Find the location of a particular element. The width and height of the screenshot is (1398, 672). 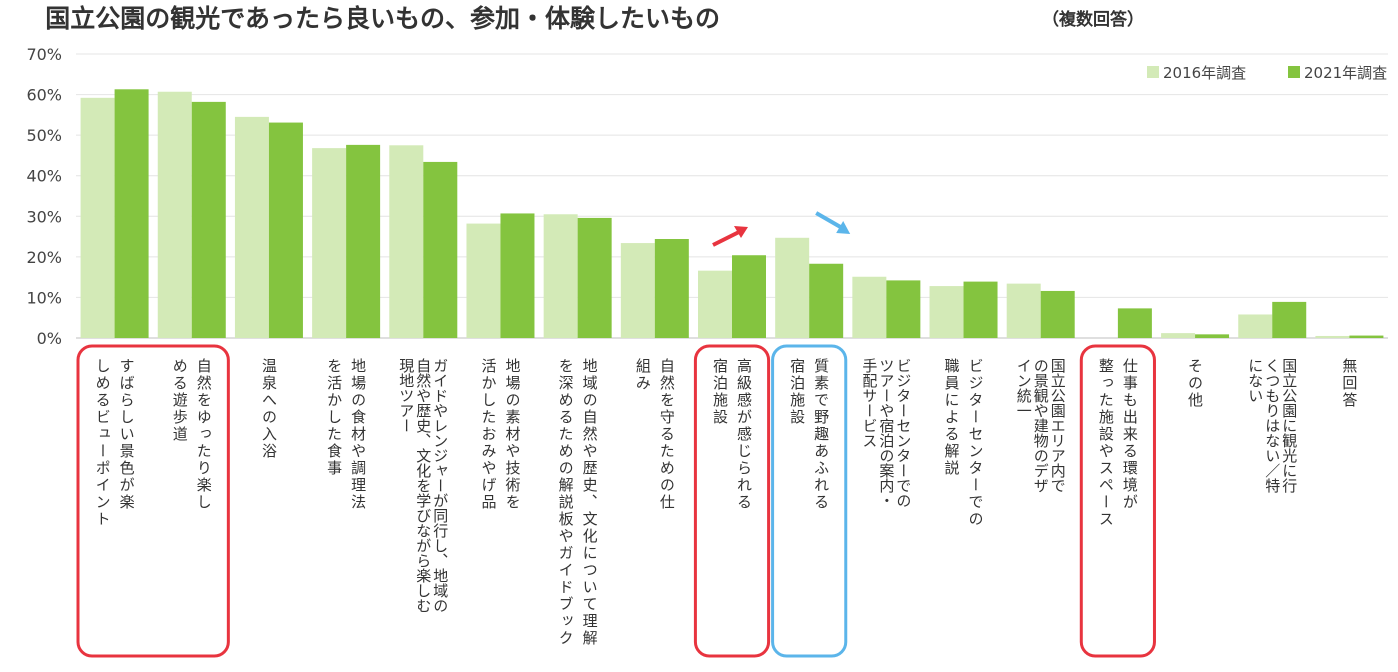

category-label: を活かした食事 is located at coordinates (334, 417).